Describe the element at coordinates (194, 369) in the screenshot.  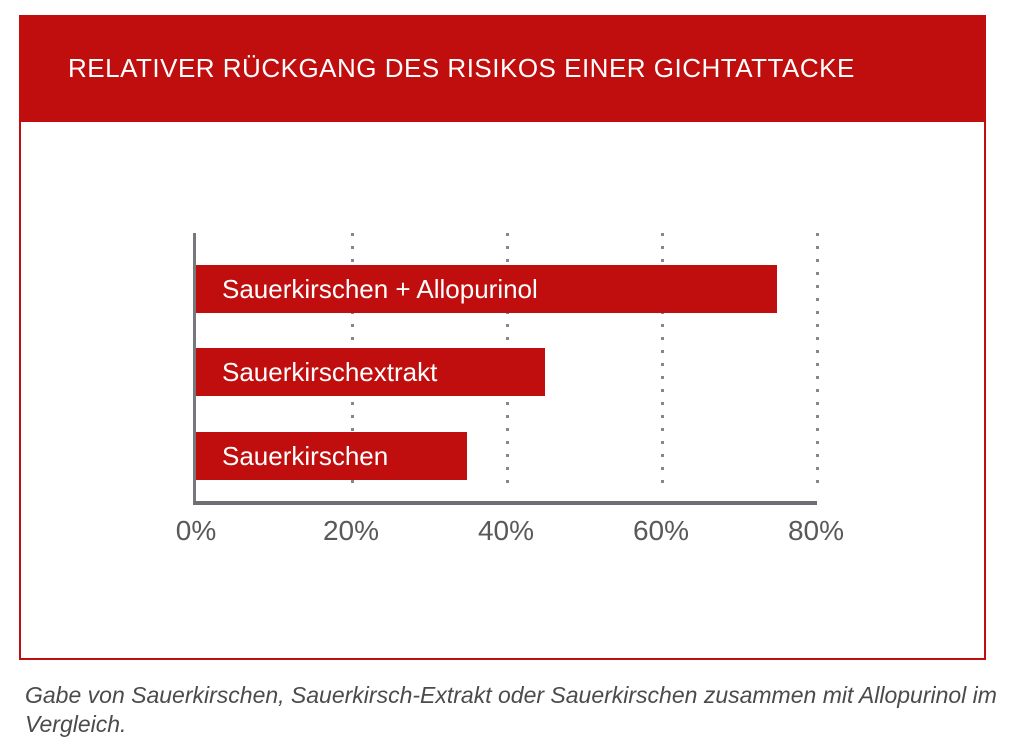
I see `y-axis-line` at that location.